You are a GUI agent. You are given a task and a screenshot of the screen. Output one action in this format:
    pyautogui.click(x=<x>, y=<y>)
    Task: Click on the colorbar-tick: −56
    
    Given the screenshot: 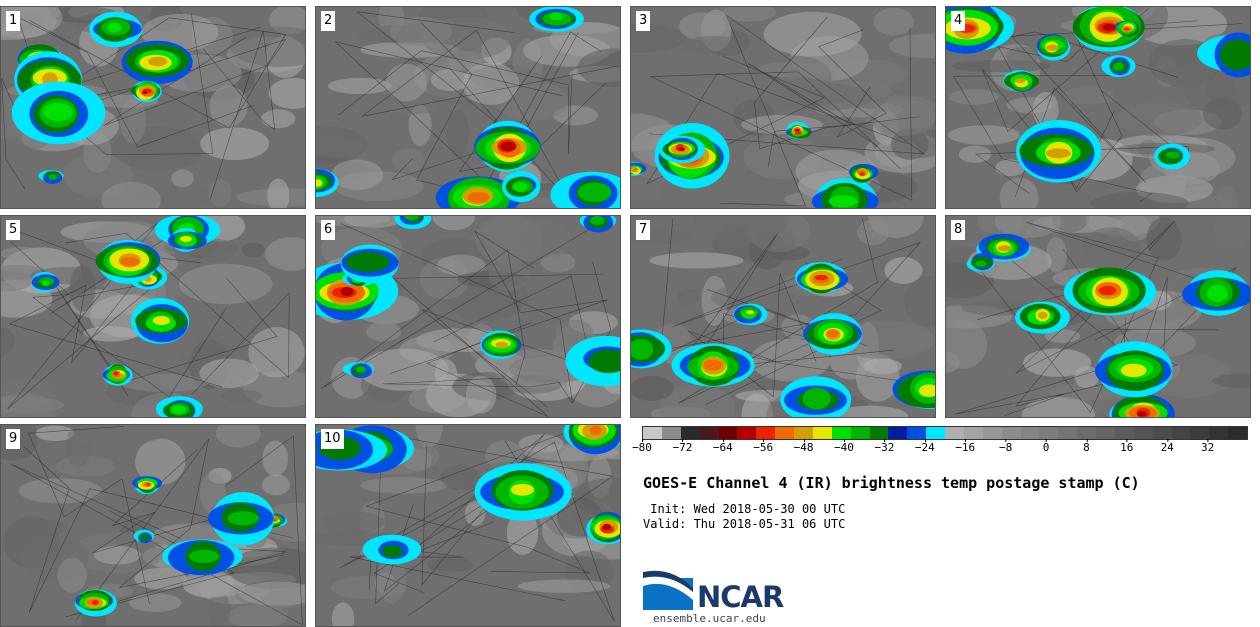 What is the action you would take?
    pyautogui.click(x=763, y=446)
    